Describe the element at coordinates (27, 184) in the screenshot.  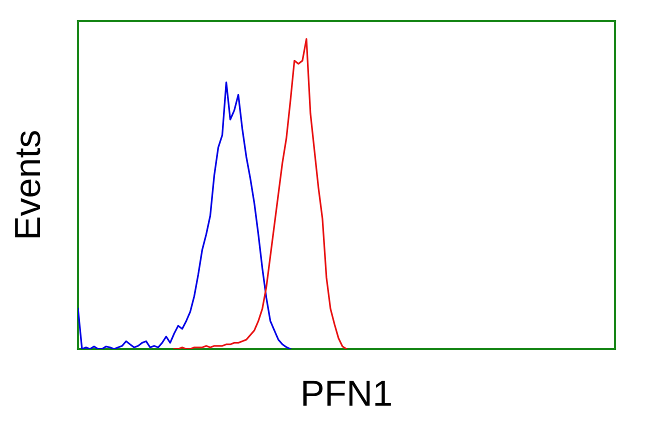
I see `y-axis-title: Events` at that location.